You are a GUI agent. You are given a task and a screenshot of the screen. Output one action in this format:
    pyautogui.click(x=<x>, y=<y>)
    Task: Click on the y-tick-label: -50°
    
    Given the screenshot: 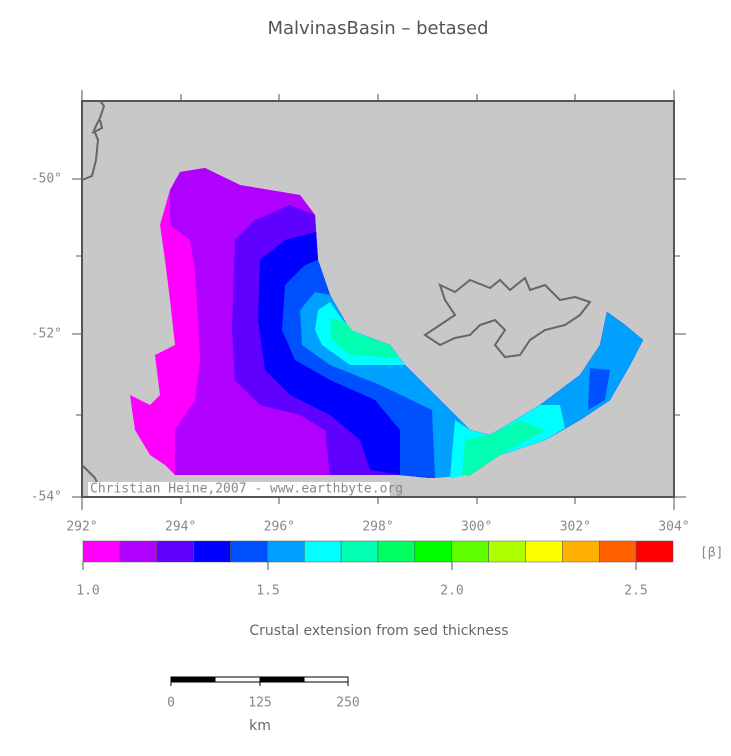 What is the action you would take?
    pyautogui.click(x=46, y=179)
    